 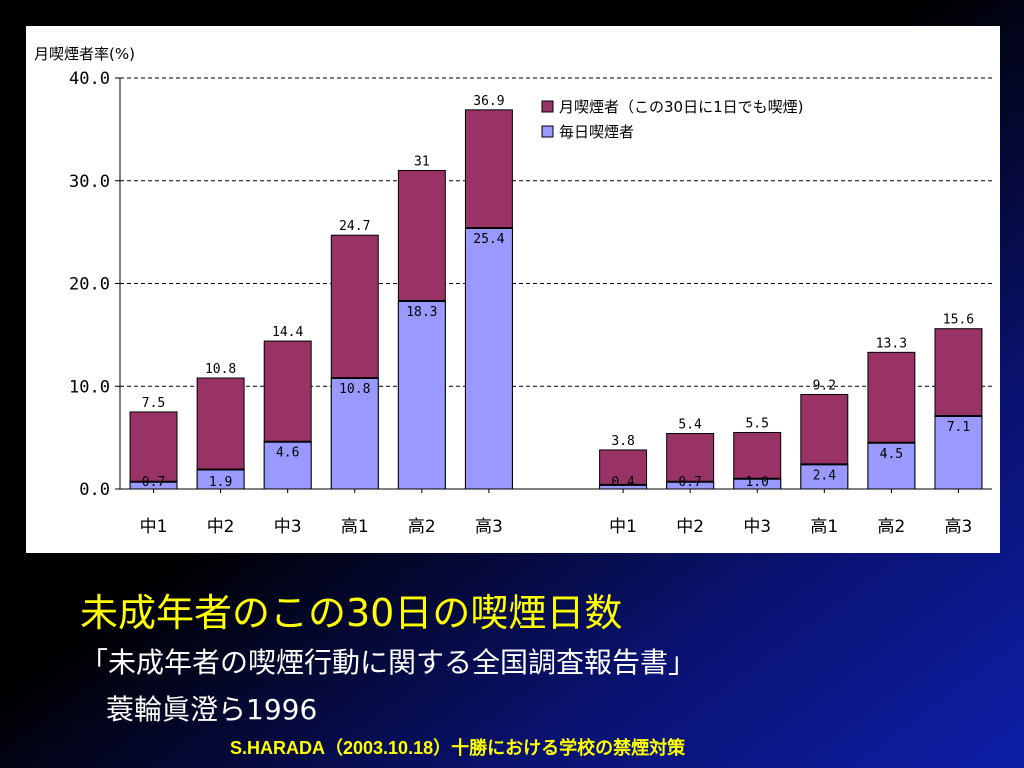 What do you see at coordinates (89, 285) in the screenshot?
I see `y-tick-label: 20.0` at bounding box center [89, 285].